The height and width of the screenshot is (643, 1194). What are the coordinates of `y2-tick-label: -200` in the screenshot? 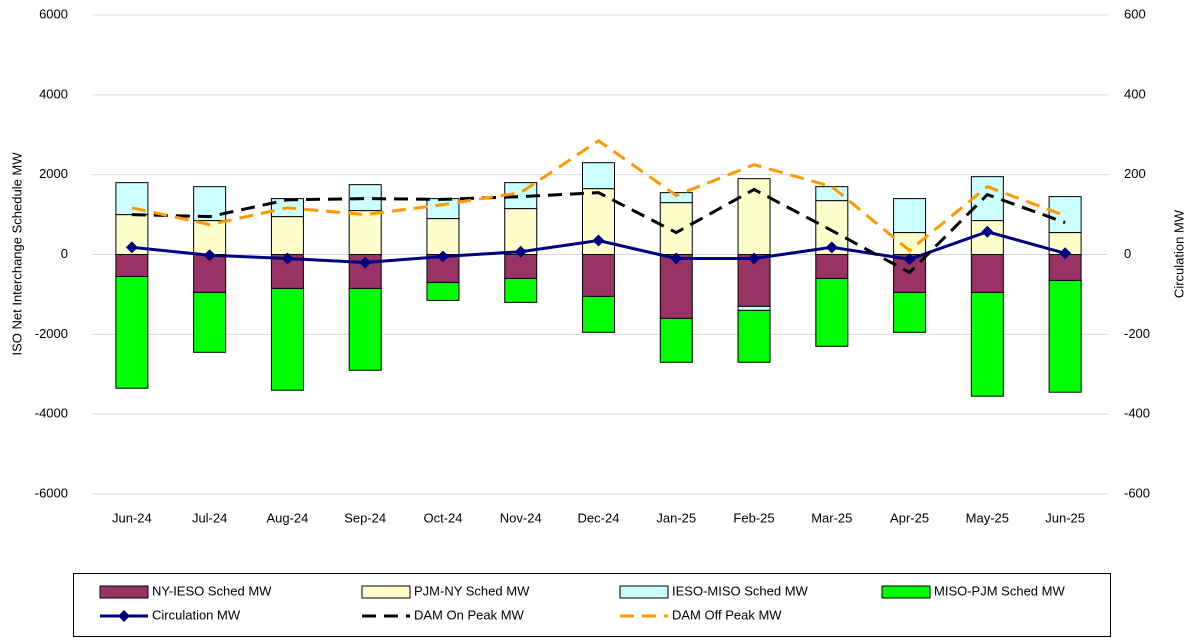 It's located at (1137, 333).